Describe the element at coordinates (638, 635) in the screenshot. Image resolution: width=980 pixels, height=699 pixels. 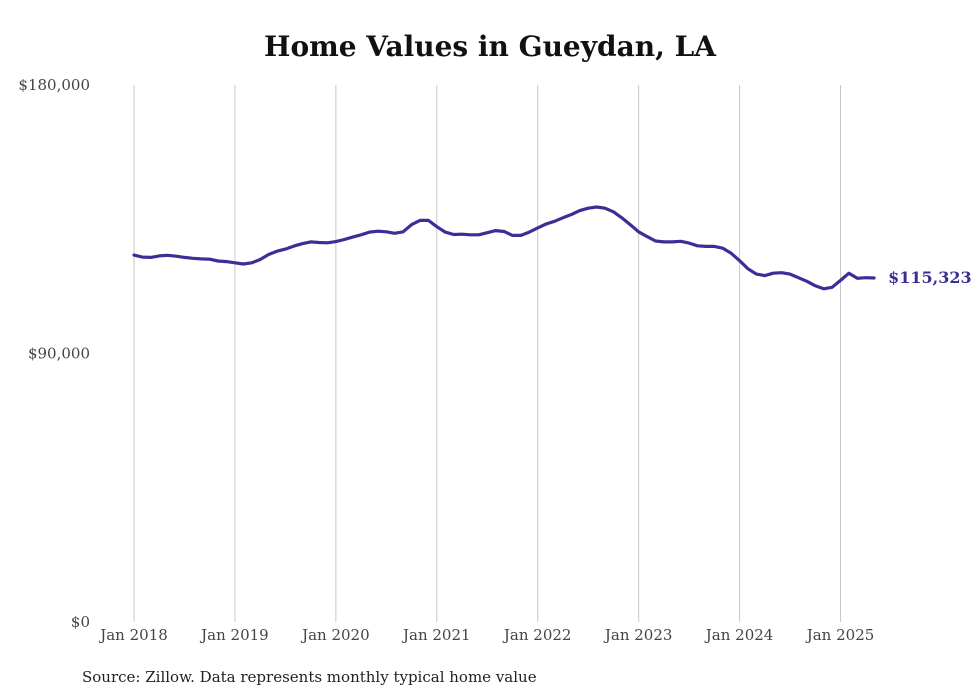
I see `x-tick-label: Jan 2023` at that location.